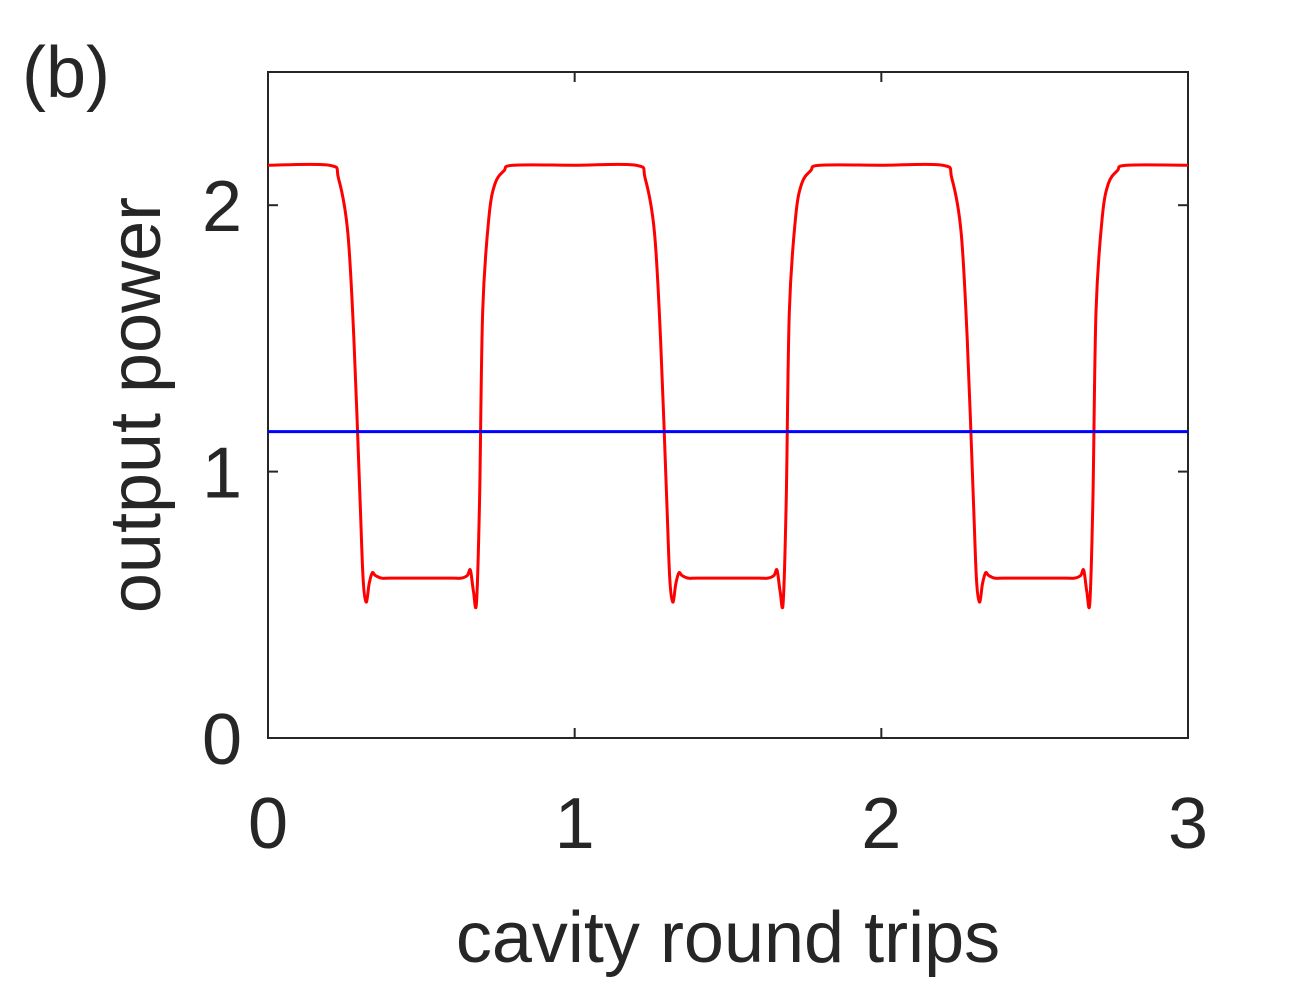 This screenshot has height=984, width=1313. What do you see at coordinates (575, 824) in the screenshot?
I see `x-tick-label: 1` at bounding box center [575, 824].